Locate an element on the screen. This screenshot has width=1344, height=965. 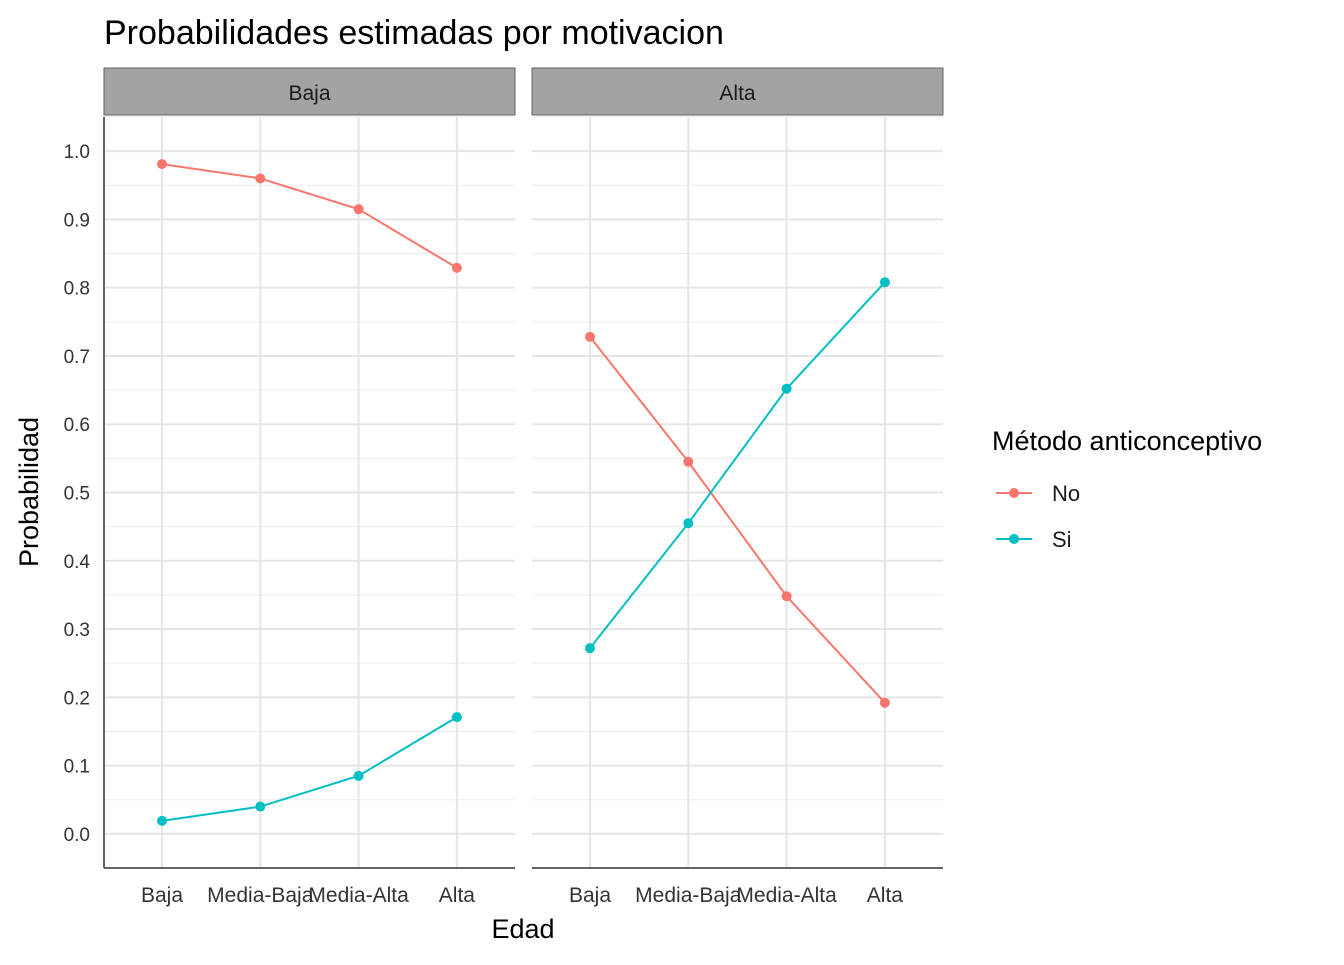
y-axis-label: Probabilidad is located at coordinates (29, 492).